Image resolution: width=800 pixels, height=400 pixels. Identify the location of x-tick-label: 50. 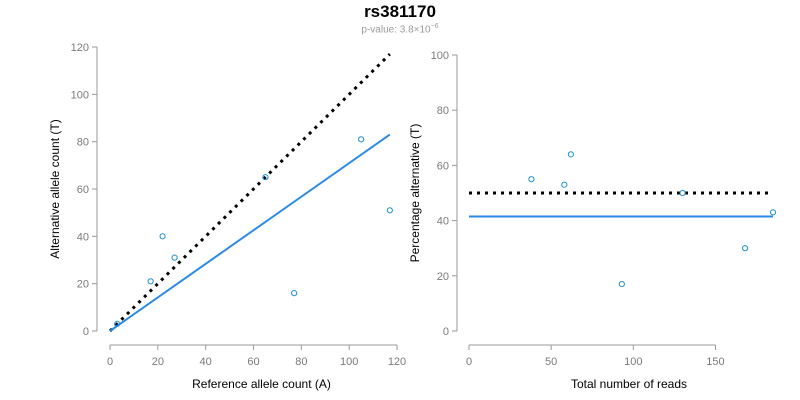
(551, 362).